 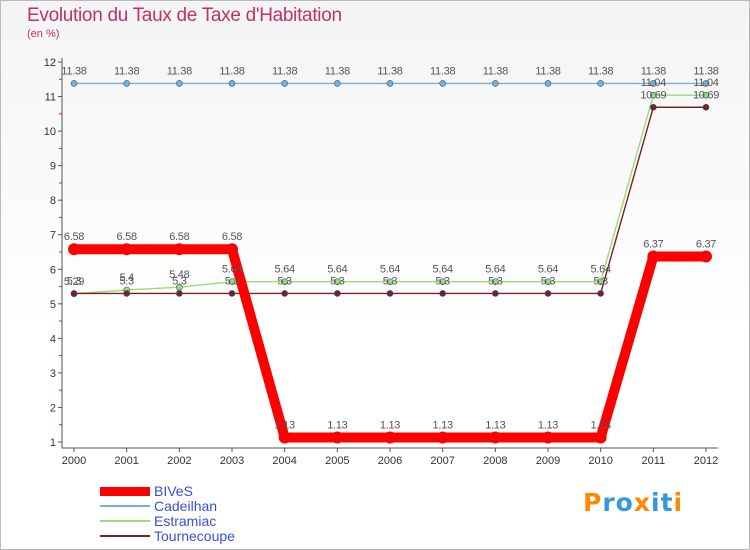 What do you see at coordinates (390, 461) in the screenshot?
I see `x-tick-label: 2006` at bounding box center [390, 461].